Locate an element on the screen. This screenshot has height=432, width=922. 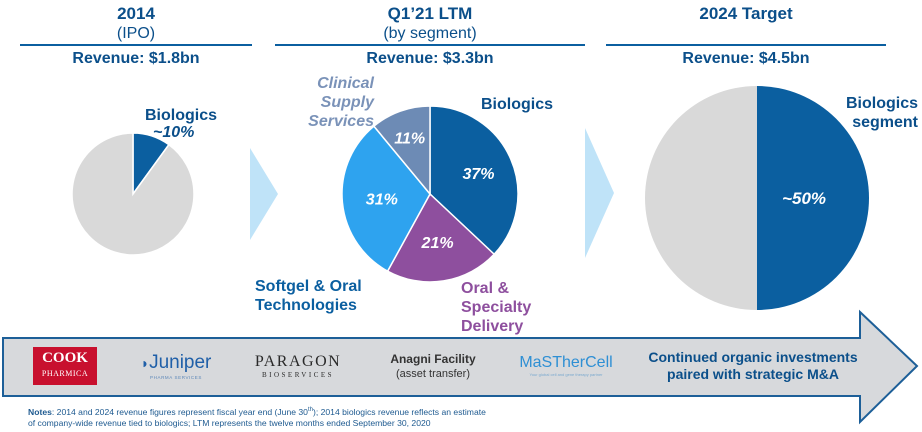
anagni-facility: Anagni Facility (asset transfer) is located at coordinates (433, 366).